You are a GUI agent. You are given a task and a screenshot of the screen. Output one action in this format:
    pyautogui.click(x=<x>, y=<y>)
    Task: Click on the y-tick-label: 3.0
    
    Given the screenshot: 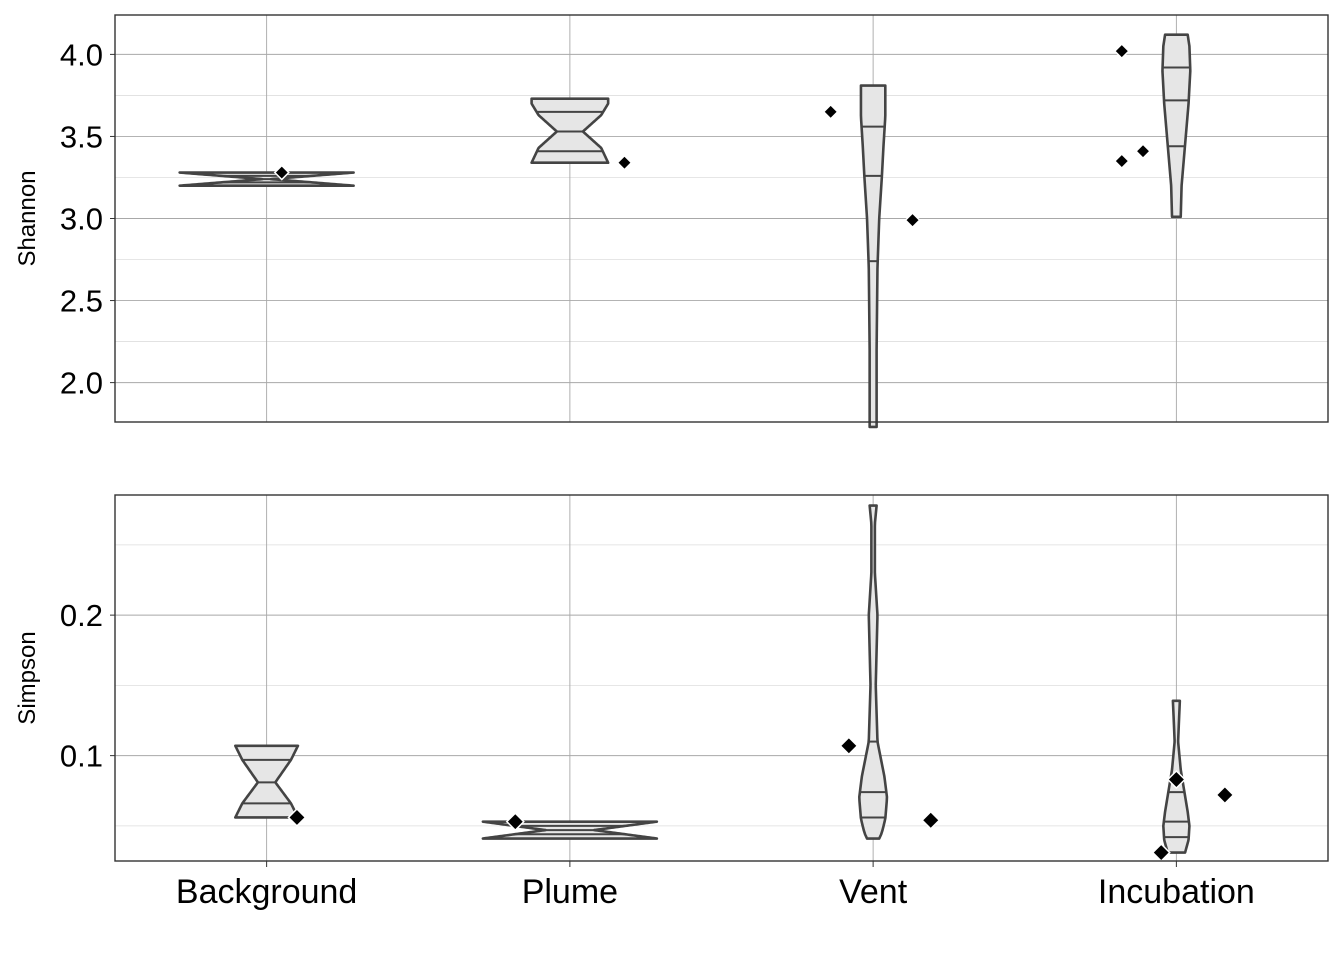 What is the action you would take?
    pyautogui.click(x=81, y=219)
    